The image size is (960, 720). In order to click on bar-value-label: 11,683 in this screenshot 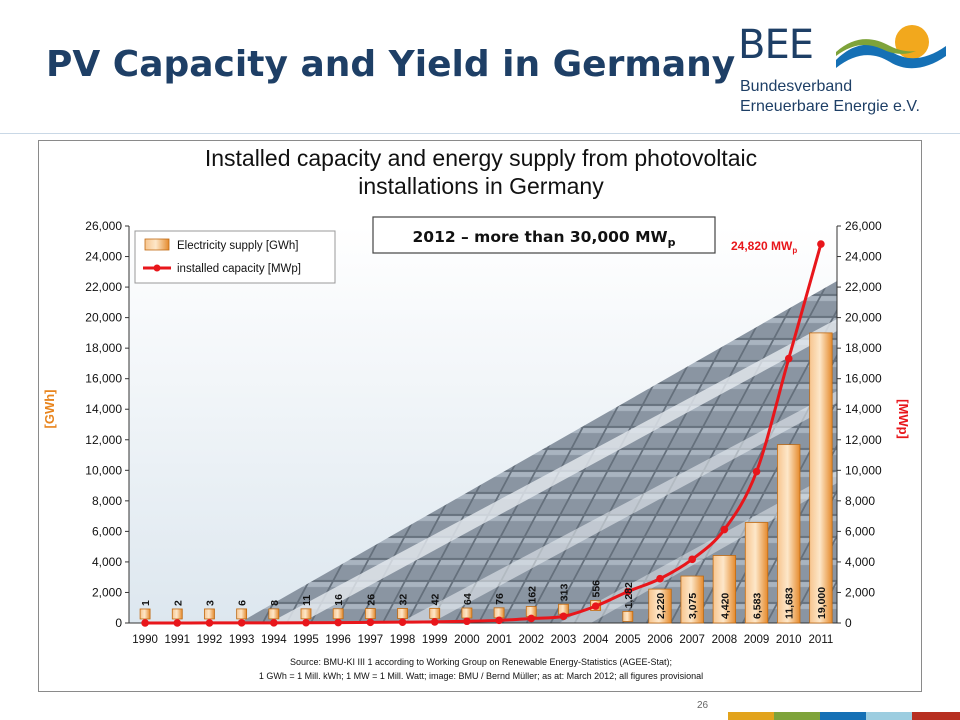, I will do `click(790, 603)`.